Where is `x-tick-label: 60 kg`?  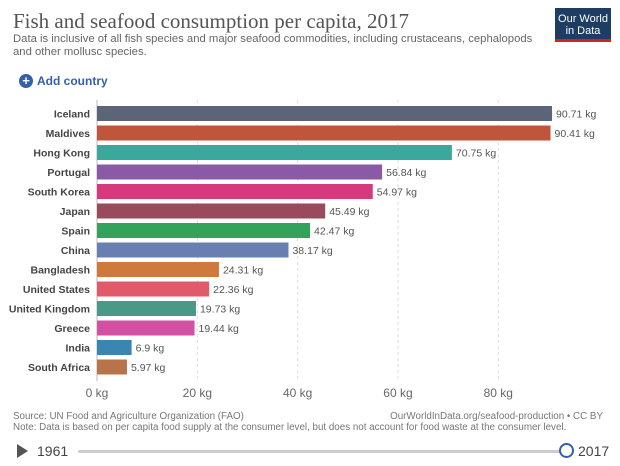 x-tick-label: 60 kg is located at coordinates (397, 393).